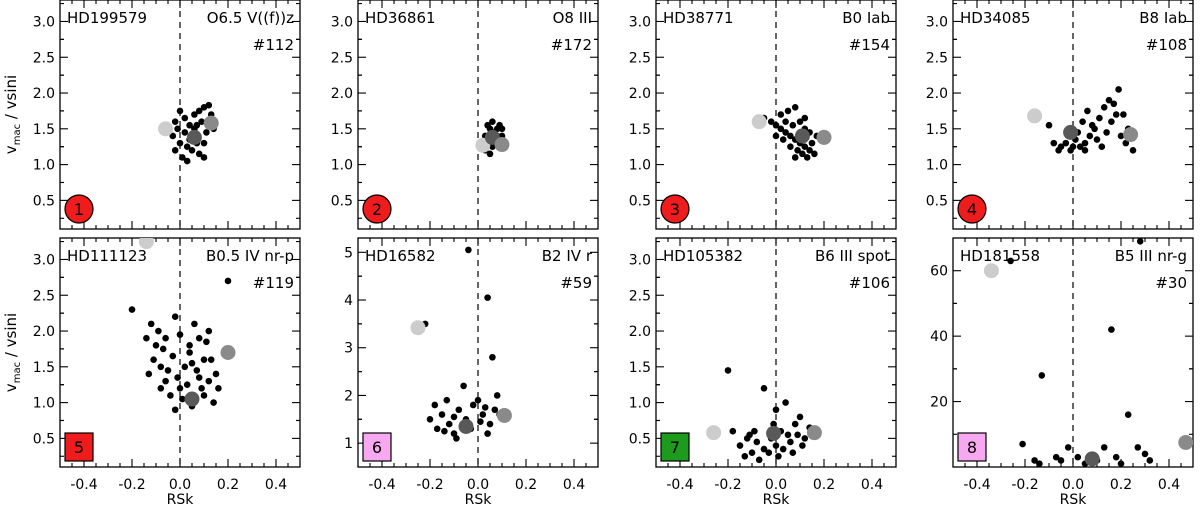  I want to click on y-tick-label: 5, so click(348, 253).